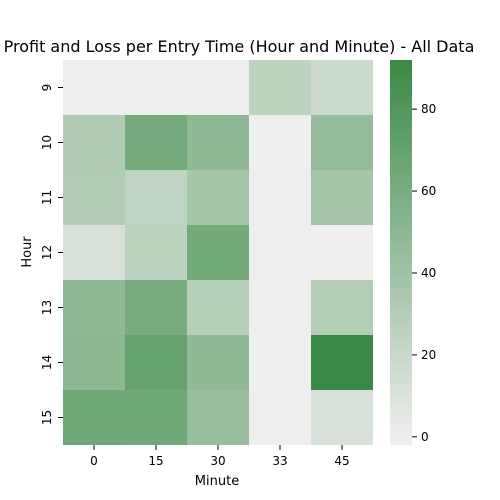 This screenshot has height=500, width=500. I want to click on heatmap-cell-h14-m30, so click(218, 362).